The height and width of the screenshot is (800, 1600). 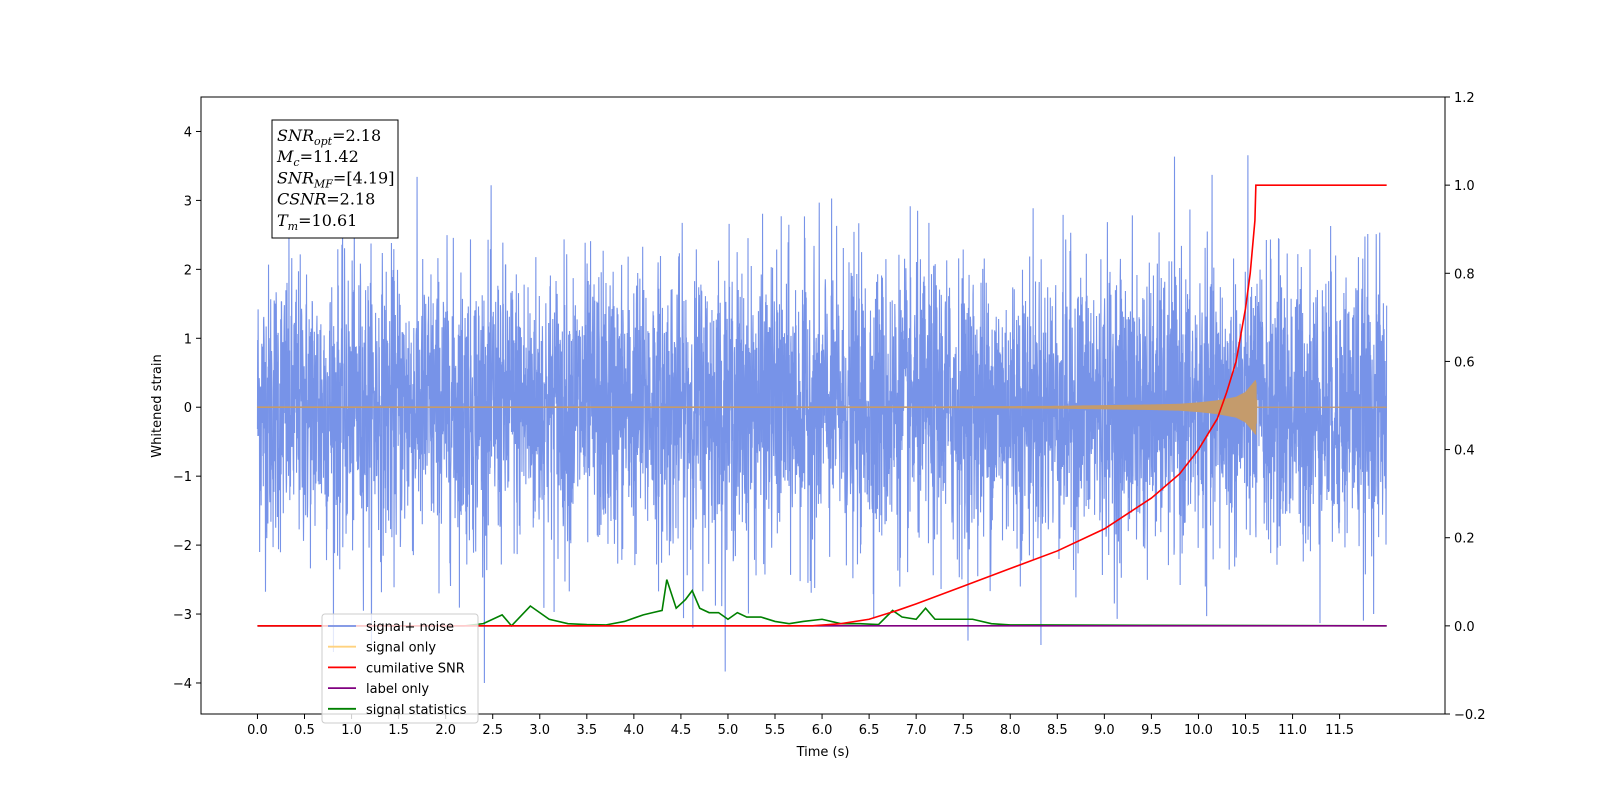 What do you see at coordinates (634, 730) in the screenshot?
I see `x-tick-label: 4.0` at bounding box center [634, 730].